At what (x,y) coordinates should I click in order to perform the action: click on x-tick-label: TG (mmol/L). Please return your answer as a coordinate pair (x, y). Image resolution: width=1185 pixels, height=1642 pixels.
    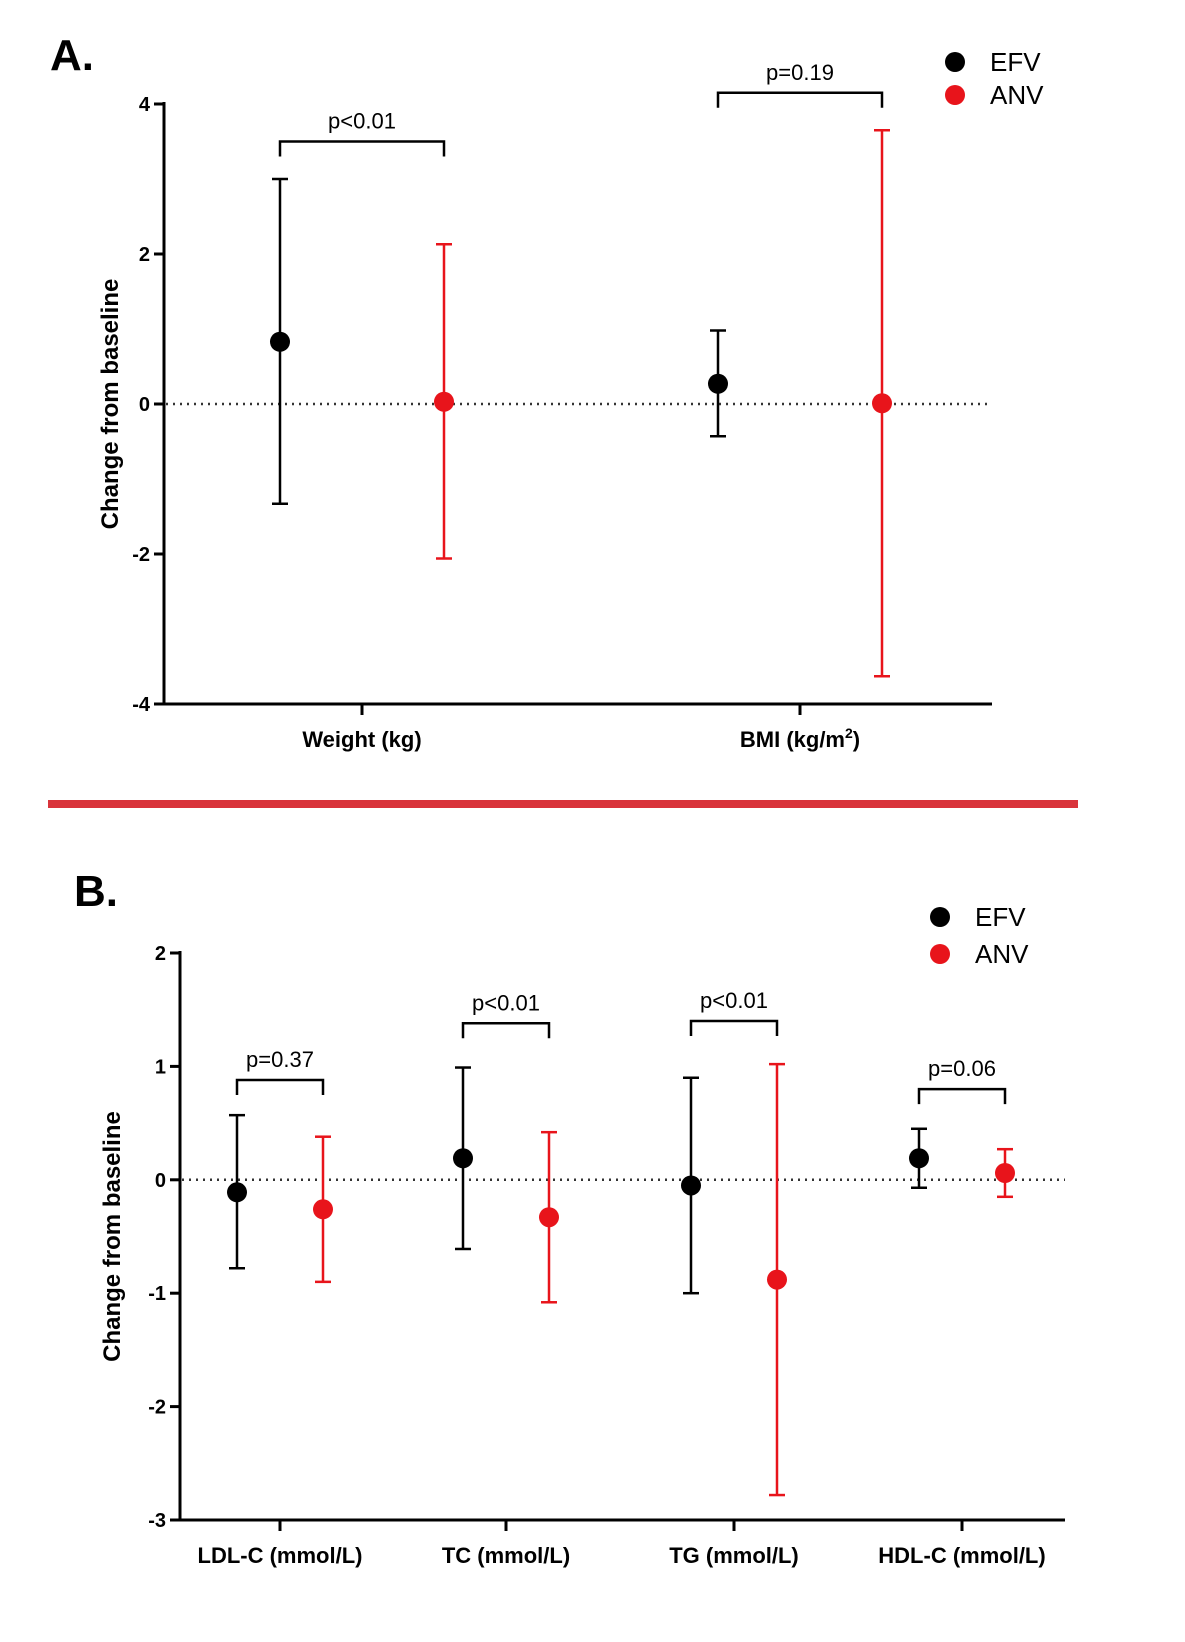
    Looking at the image, I should click on (734, 1555).